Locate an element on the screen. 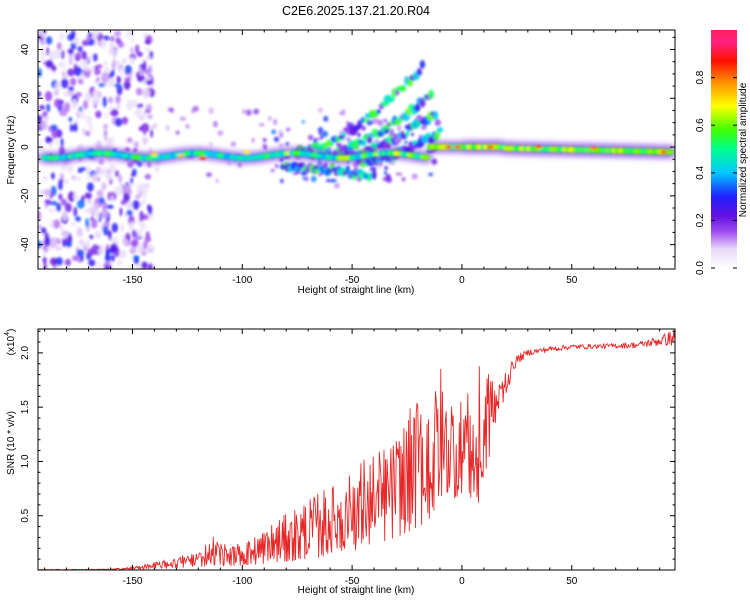 The image size is (750, 605). snr-y-tick-label: 0.5 is located at coordinates (25, 515).